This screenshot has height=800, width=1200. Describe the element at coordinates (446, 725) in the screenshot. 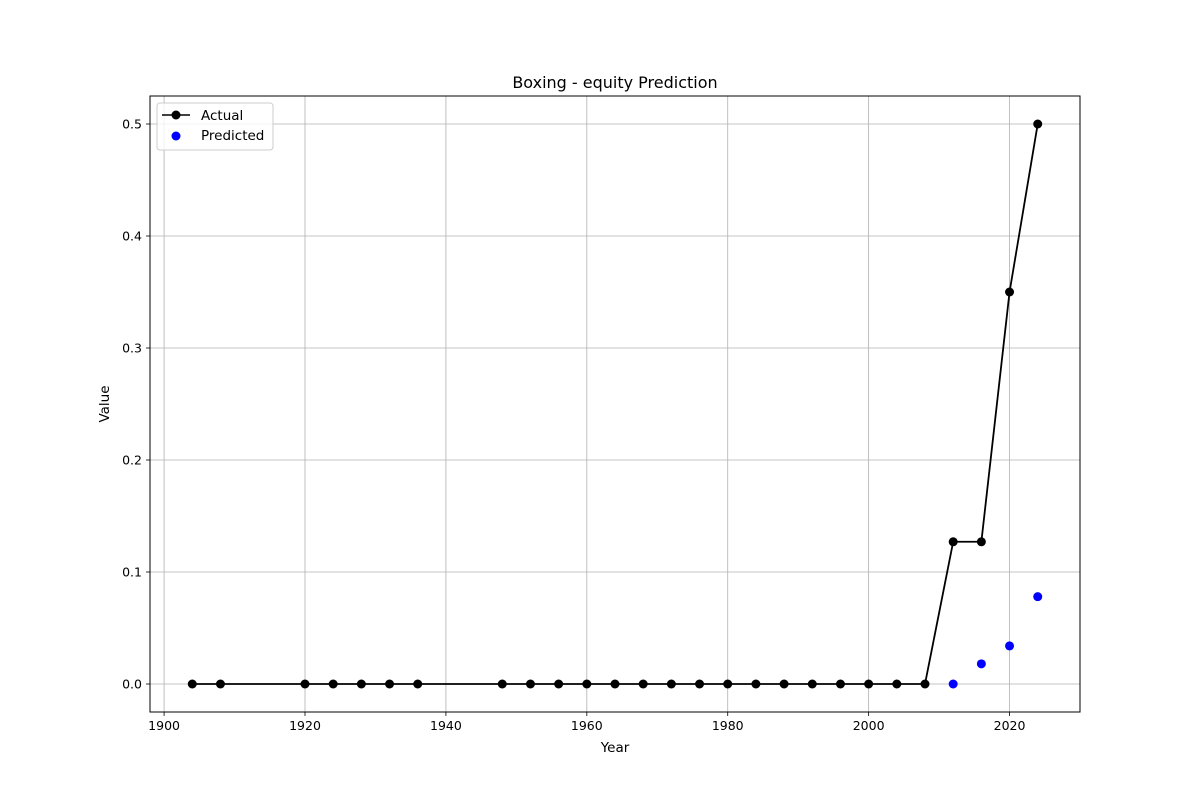

I see `x-tick-label: 1940` at that location.